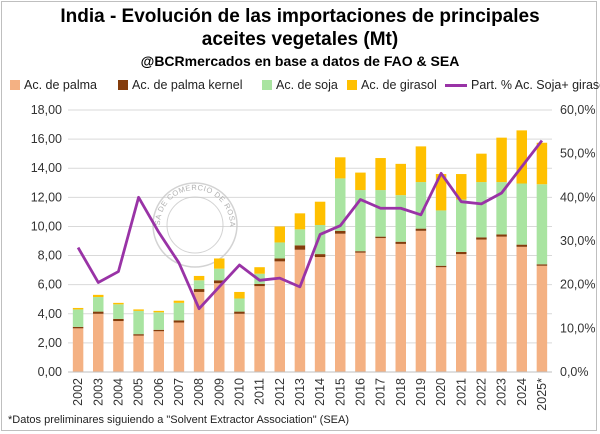  What do you see at coordinates (50, 285) in the screenshot?
I see `y-tick-label: 6,00` at bounding box center [50, 285].